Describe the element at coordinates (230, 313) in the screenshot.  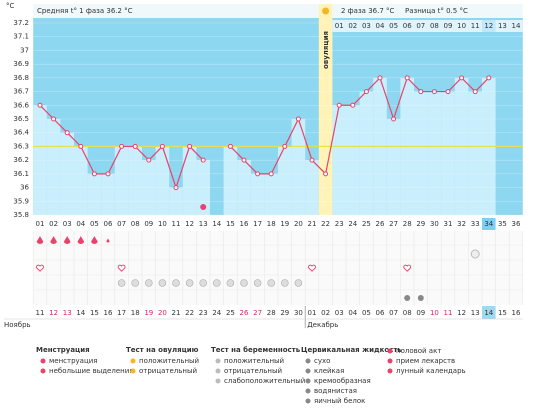
I see `date-label: 25` at that location.